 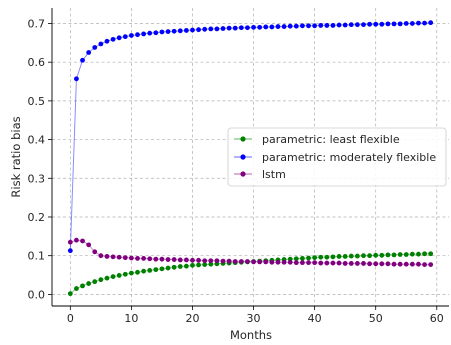 What do you see at coordinates (37, 101) in the screenshot?
I see `y-tick-label: 0.5` at bounding box center [37, 101].